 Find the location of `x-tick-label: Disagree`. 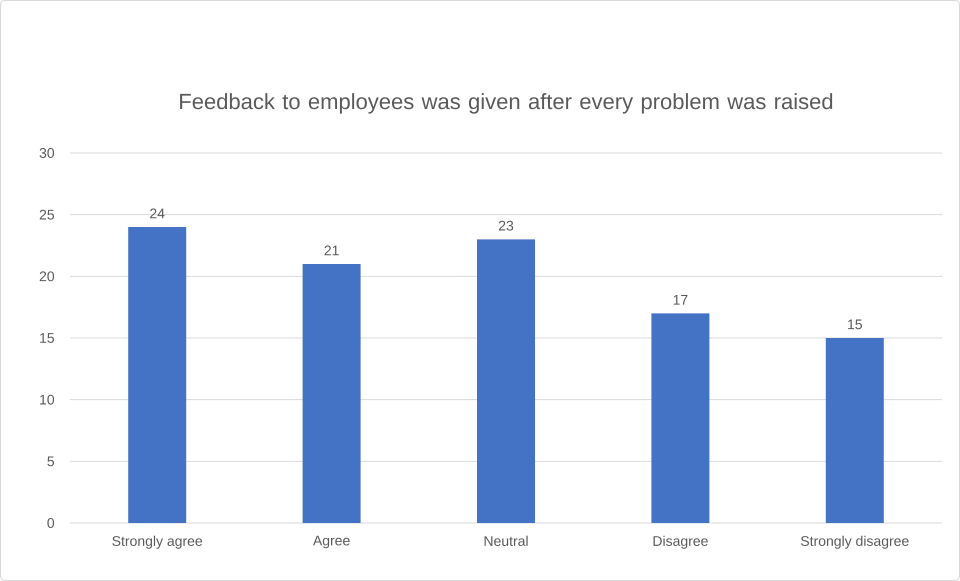

x-tick-label: Disagree is located at coordinates (681, 542).